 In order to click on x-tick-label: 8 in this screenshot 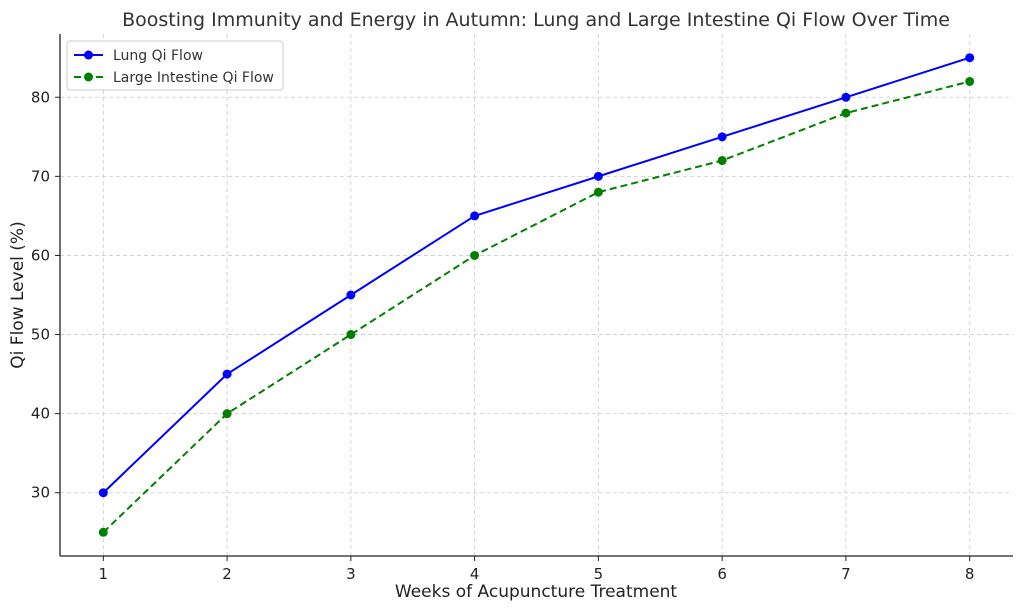, I will do `click(970, 574)`.